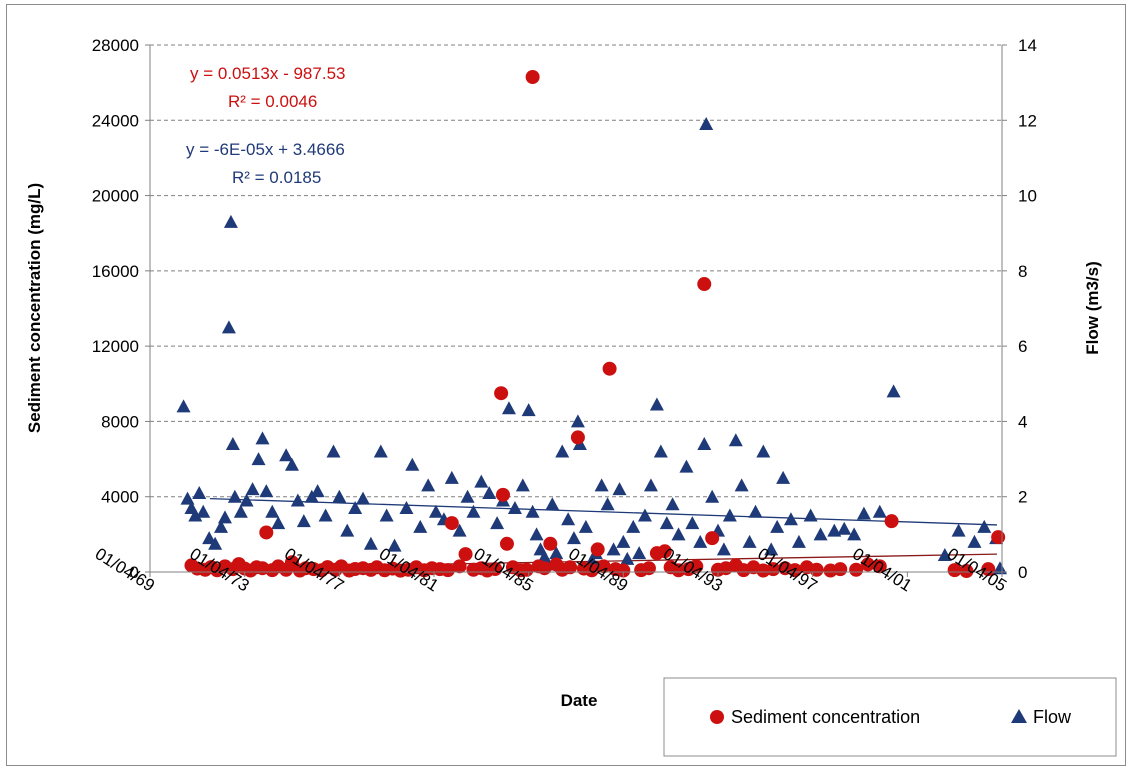 Image resolution: width=1132 pixels, height=770 pixels. Describe the element at coordinates (1022, 572) in the screenshot. I see `y-right-tick-label: 0` at that location.